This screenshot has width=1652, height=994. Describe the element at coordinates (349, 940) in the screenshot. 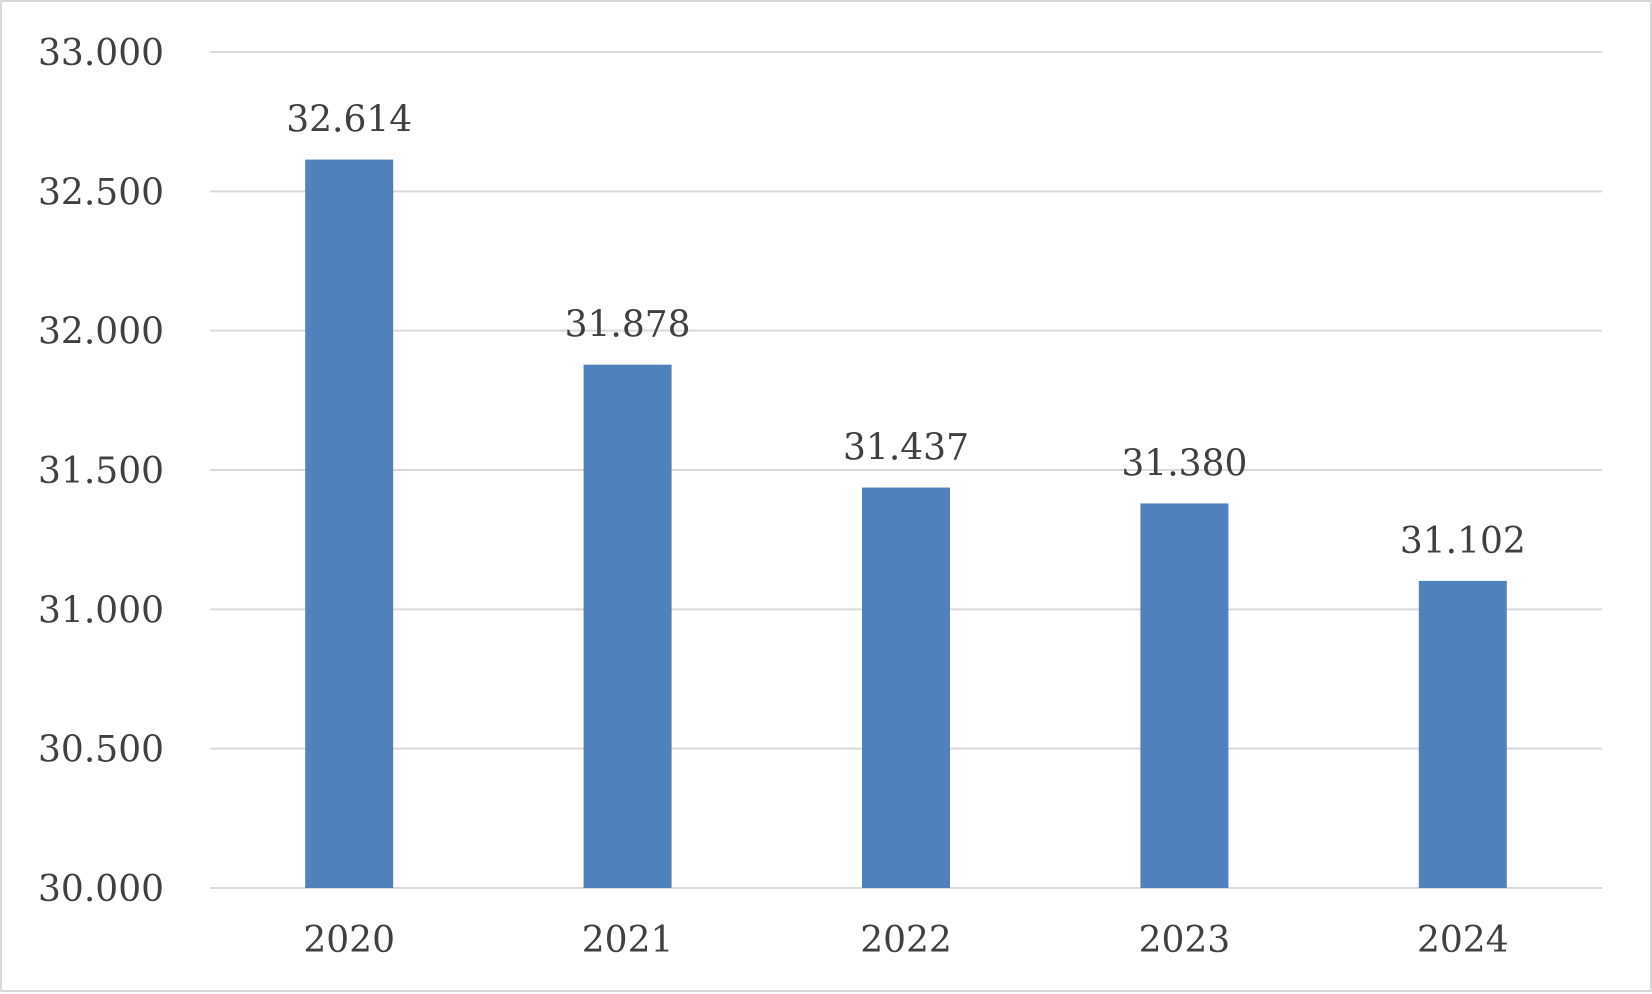

I see `x-category-label: 2020` at that location.